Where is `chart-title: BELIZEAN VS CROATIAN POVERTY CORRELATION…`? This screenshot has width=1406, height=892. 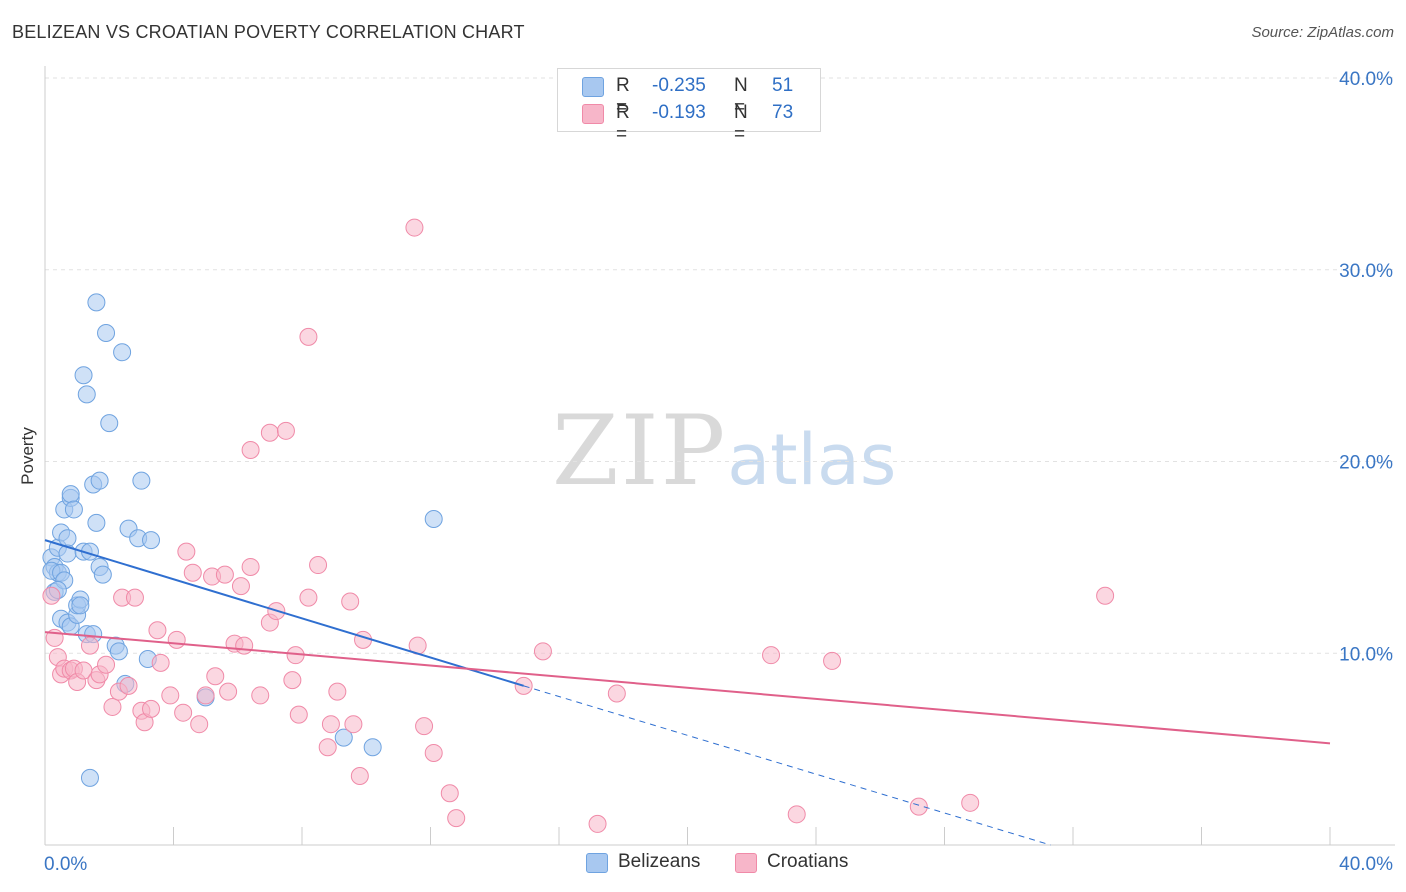 chart-title: BELIZEAN VS CROATIAN POVERTY CORRELATION… is located at coordinates (268, 32).